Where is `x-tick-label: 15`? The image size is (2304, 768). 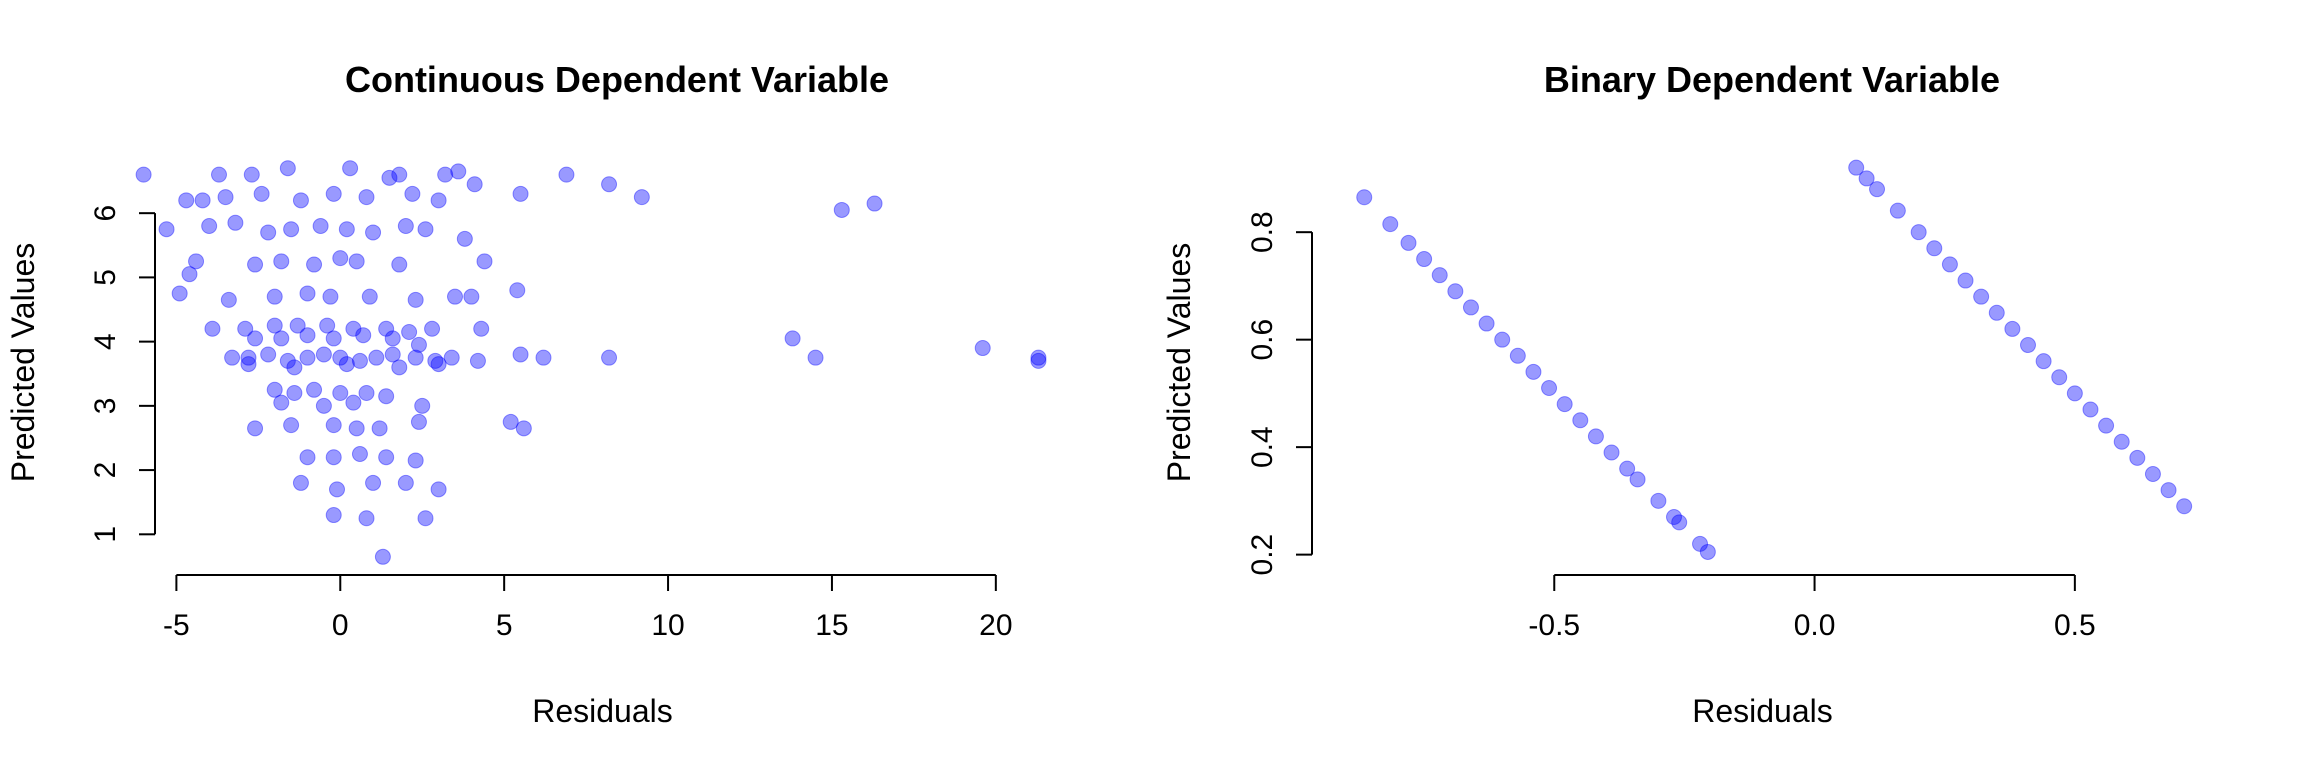 x-tick-label: 15 is located at coordinates (831, 625).